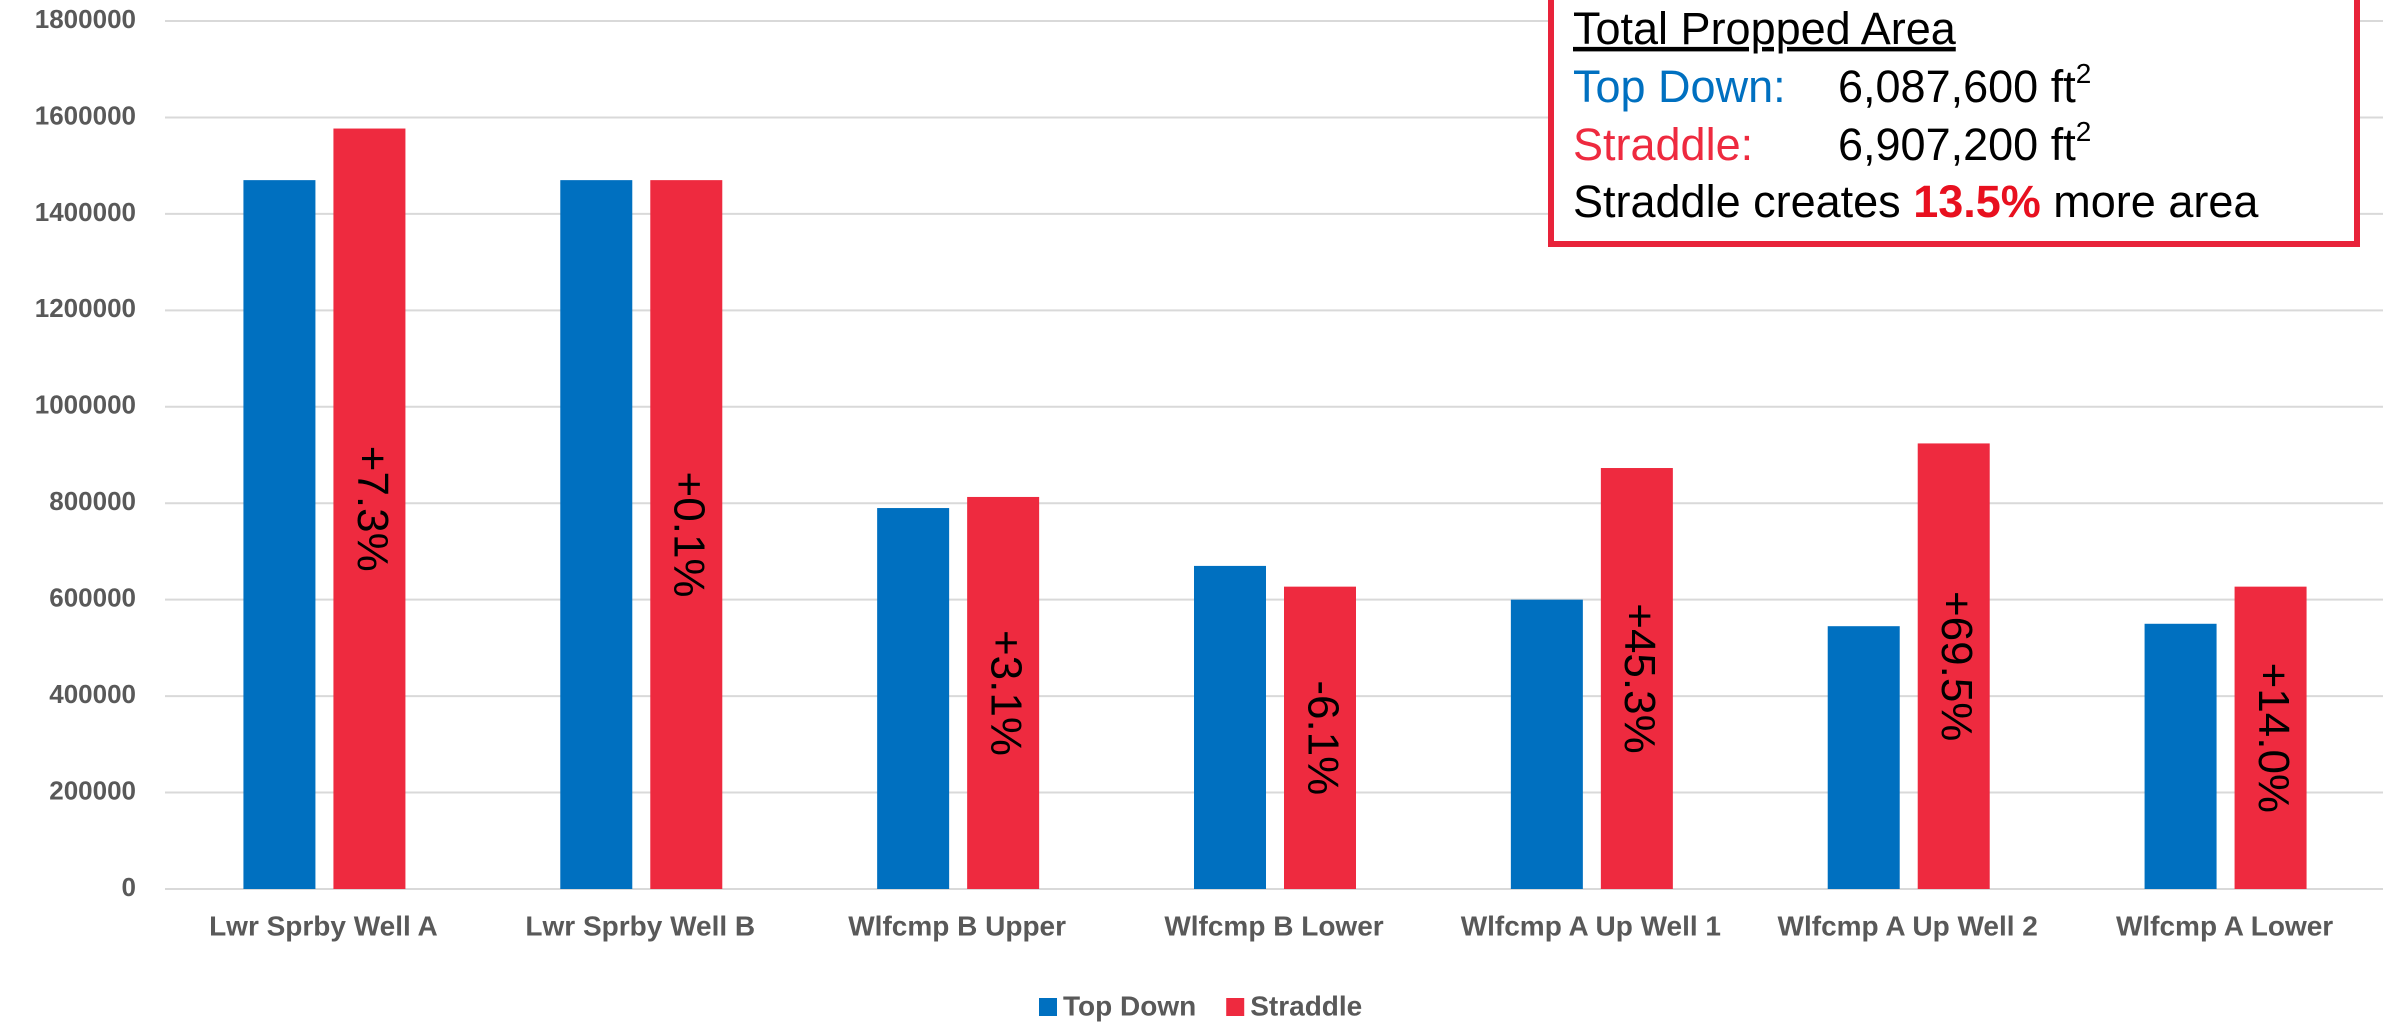 Image resolution: width=2392 pixels, height=1024 pixels. I want to click on x-tick-label: Lwr Sprby Well B, so click(640, 925).